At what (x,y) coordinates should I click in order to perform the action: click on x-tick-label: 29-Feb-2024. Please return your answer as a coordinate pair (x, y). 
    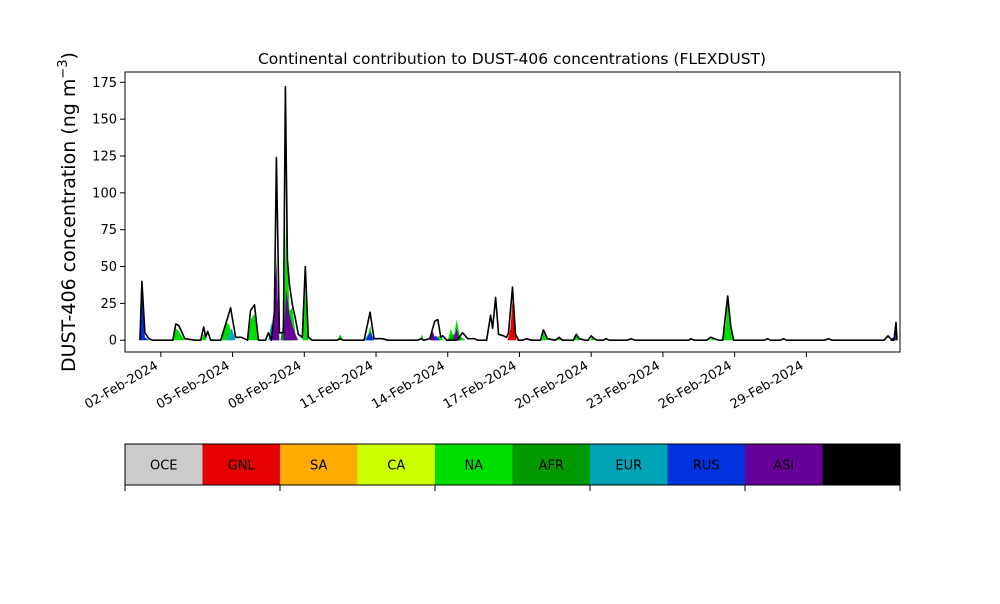
    Looking at the image, I should click on (767, 385).